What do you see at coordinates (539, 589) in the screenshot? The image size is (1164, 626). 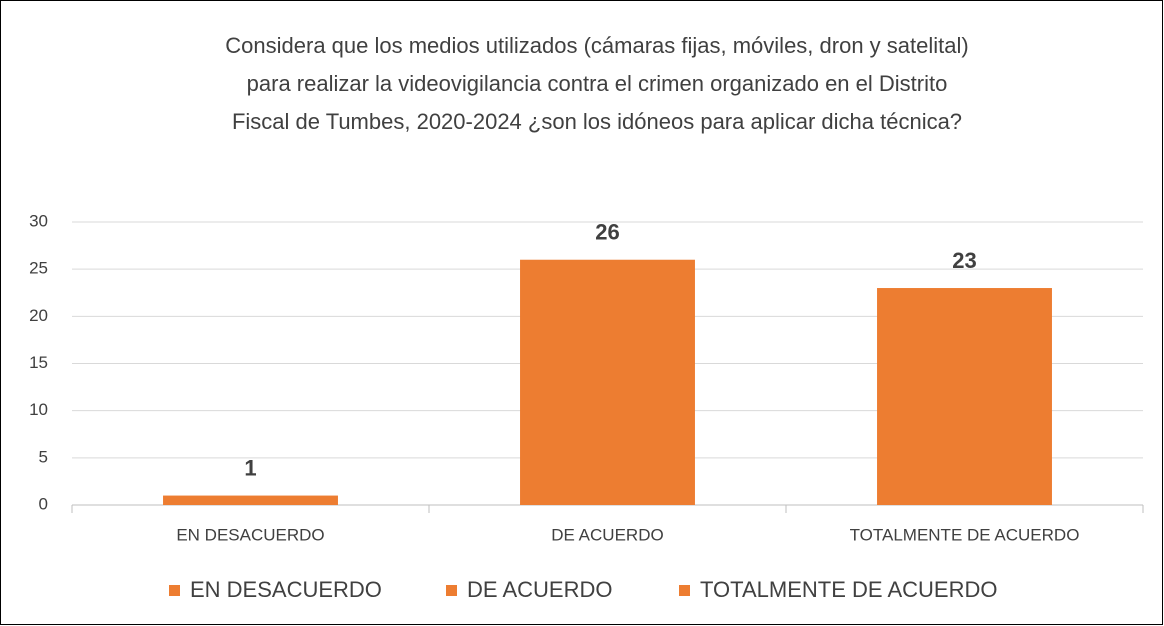 I see `legend-label: DE ACUERDO` at bounding box center [539, 589].